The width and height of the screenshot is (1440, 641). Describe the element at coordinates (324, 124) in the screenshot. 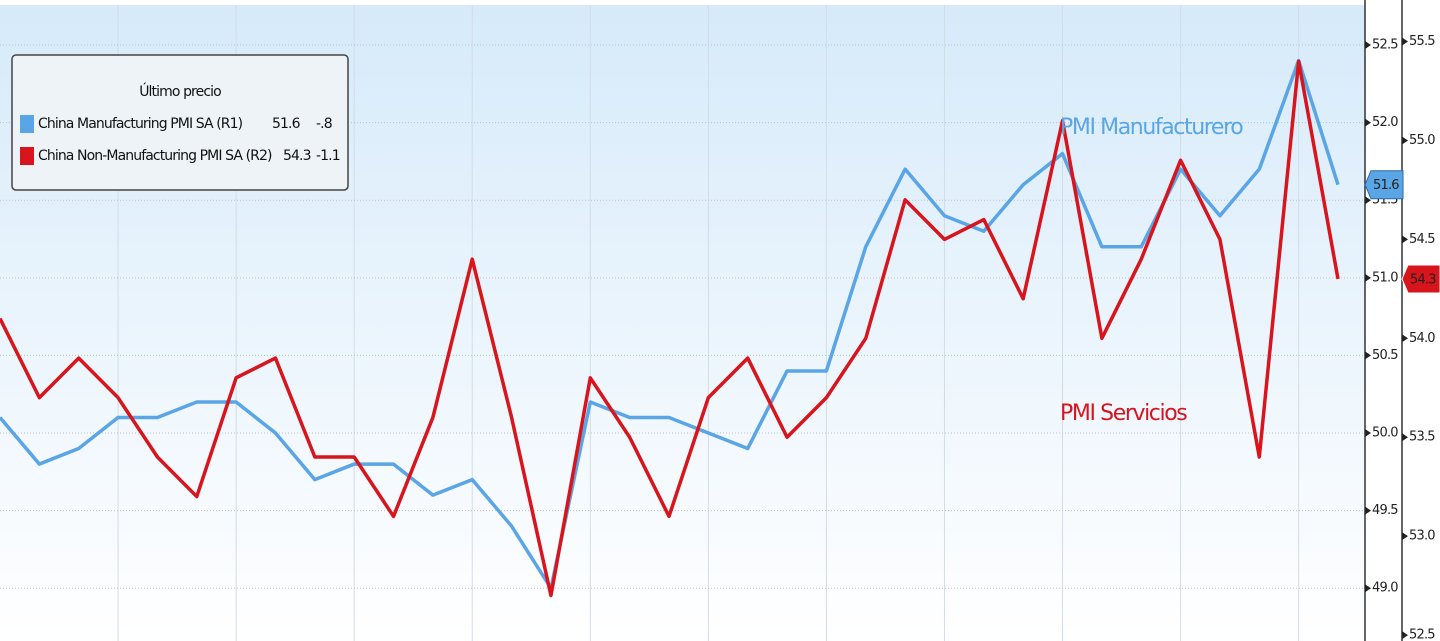

I see `legend-change: -.8` at that location.